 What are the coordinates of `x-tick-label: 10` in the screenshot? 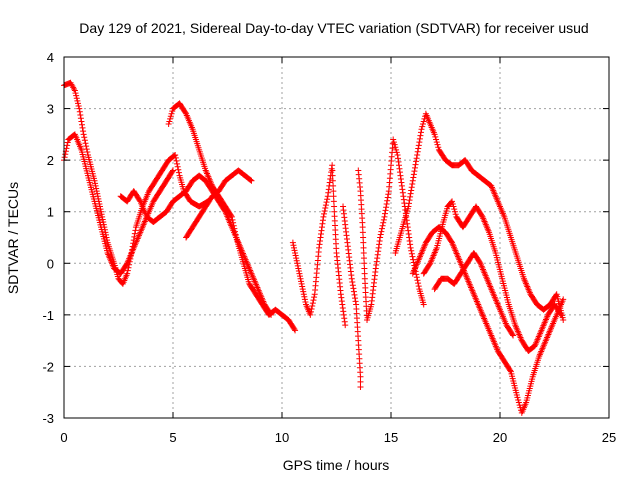 It's located at (282, 437).